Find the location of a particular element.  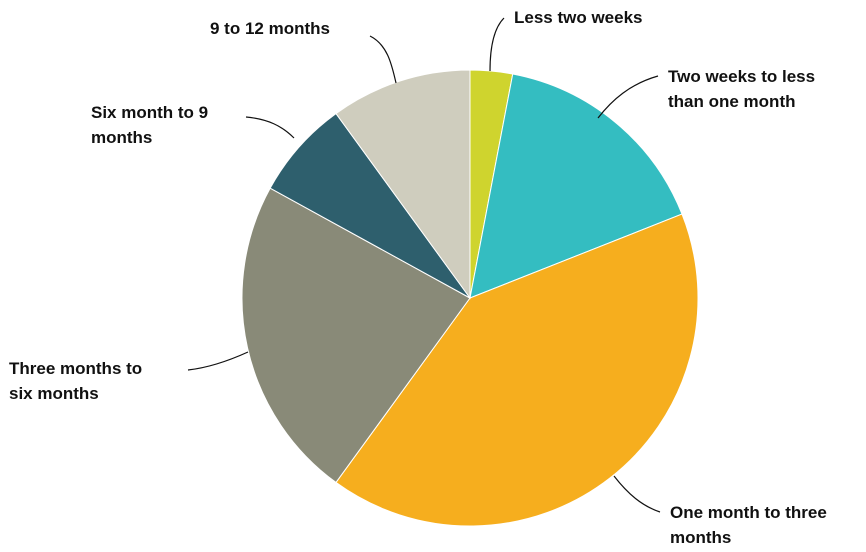

slice-label-one-to-three: One month to three months is located at coordinates (751, 525).